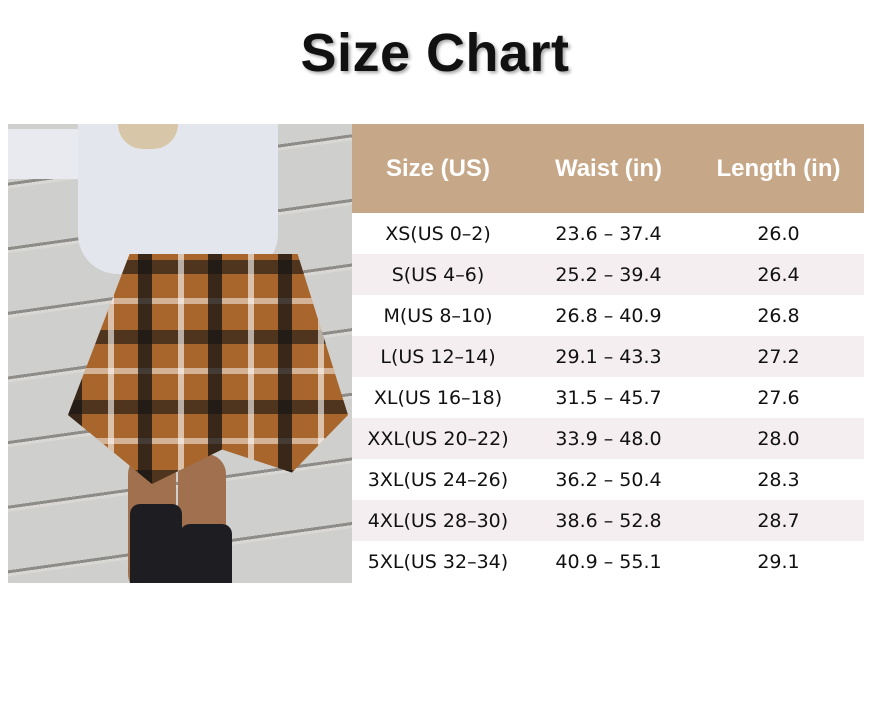 This screenshot has width=870, height=701. I want to click on table-row: XS(US 0–2) 23.6 – 37.4 26.0, so click(608, 233).